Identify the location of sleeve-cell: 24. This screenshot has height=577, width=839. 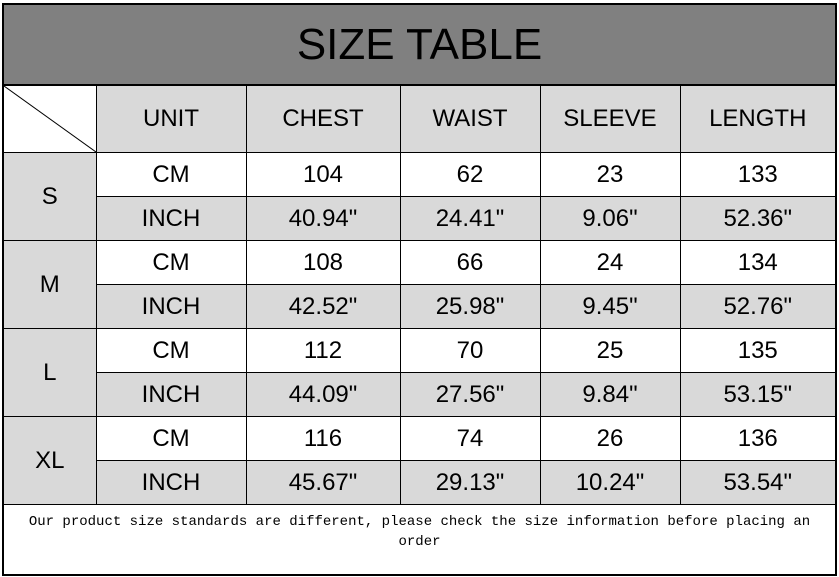
(610, 262).